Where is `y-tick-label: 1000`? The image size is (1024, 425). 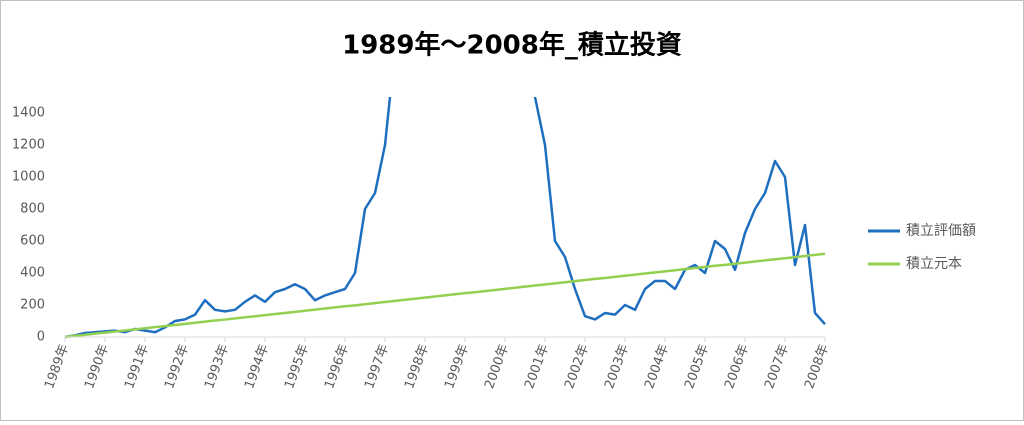 y-tick-label: 1000 is located at coordinates (28, 177).